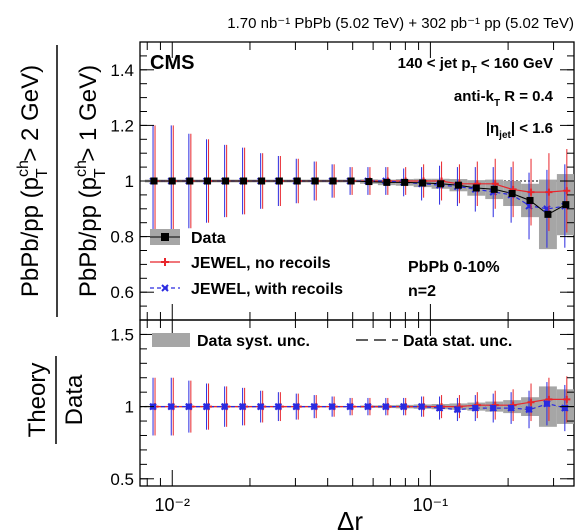 This screenshot has width=580, height=532. Describe the element at coordinates (122, 237) in the screenshot. I see `top-ytick-label: 0.8` at that location.